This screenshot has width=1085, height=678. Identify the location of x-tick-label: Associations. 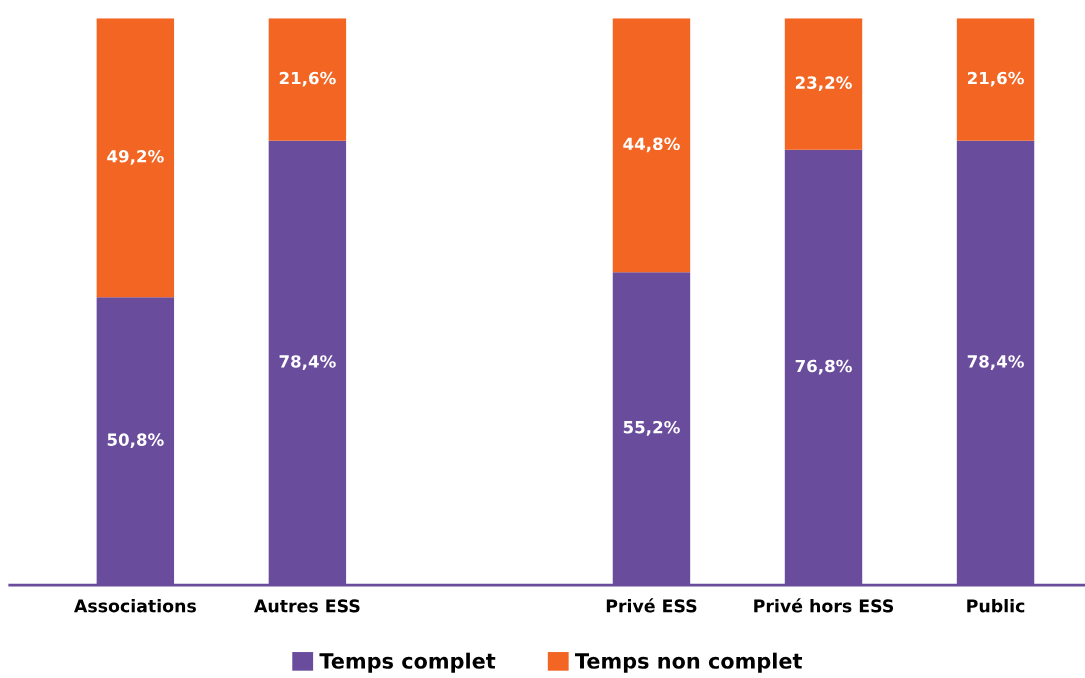
(135, 606).